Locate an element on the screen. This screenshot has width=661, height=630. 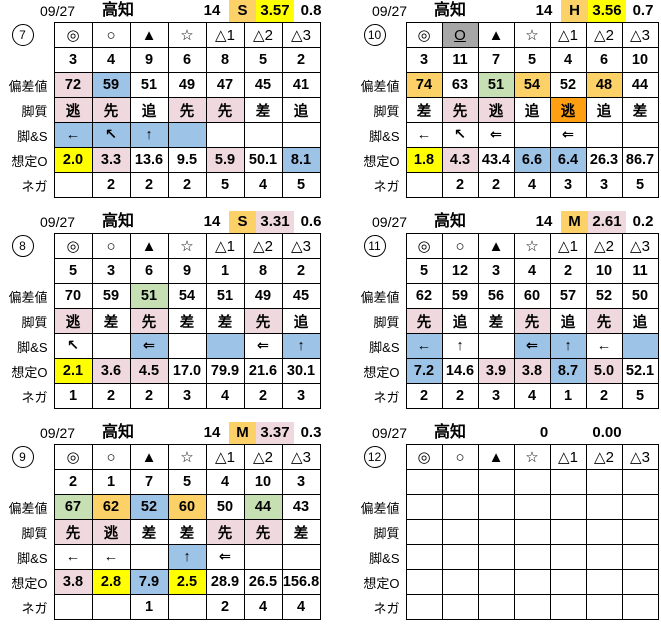
horse-number-cell: 5 is located at coordinates (187, 482).